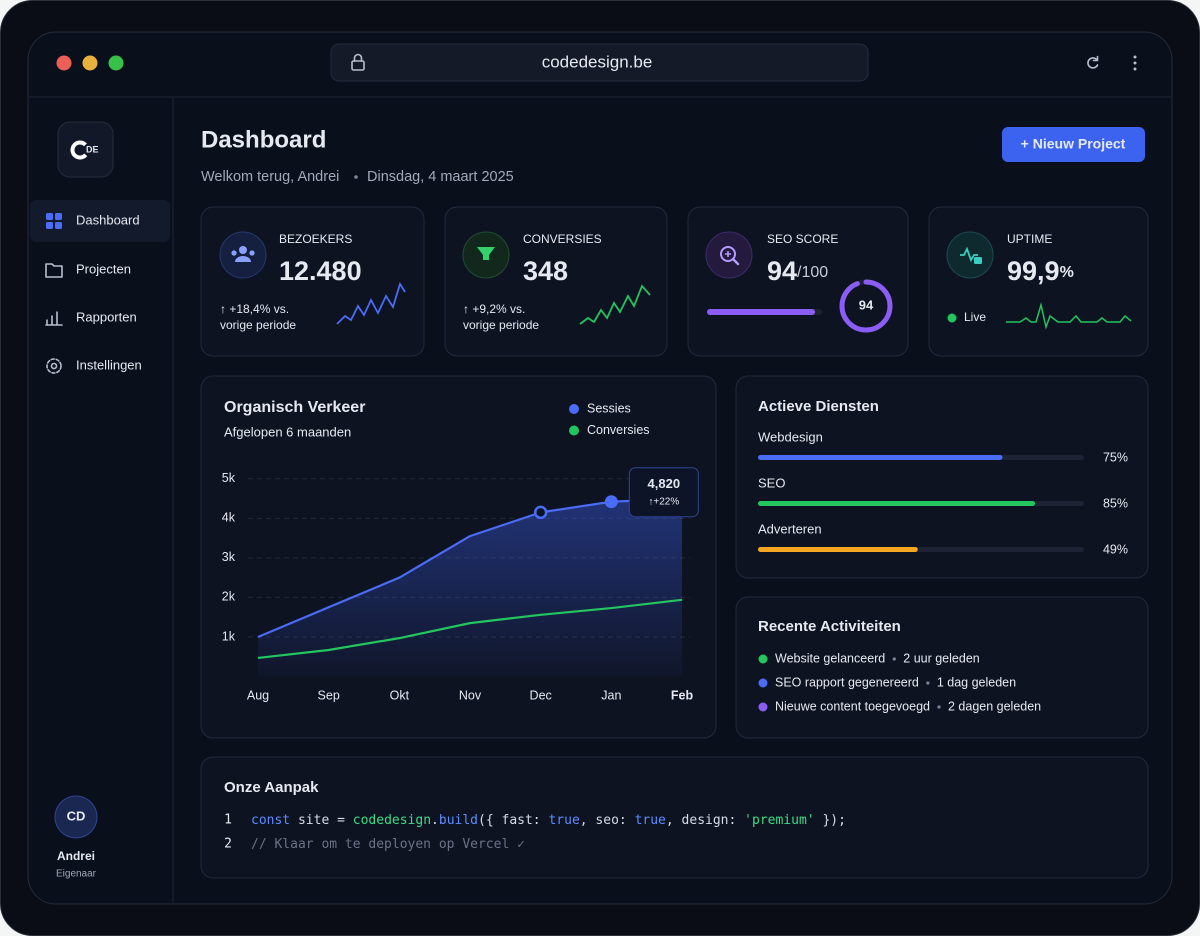 This screenshot has width=1200, height=936. What do you see at coordinates (80, 150) in the screenshot?
I see `logo-mark` at bounding box center [80, 150].